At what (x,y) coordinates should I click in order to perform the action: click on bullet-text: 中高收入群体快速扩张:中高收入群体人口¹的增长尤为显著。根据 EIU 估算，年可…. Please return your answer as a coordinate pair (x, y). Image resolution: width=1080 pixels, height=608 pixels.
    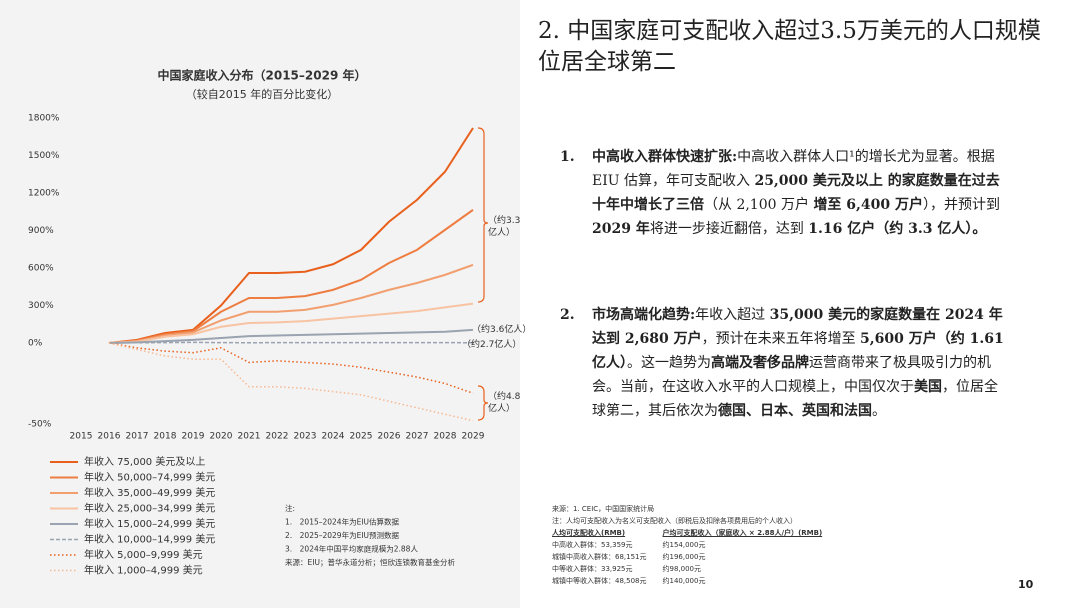
    Looking at the image, I should click on (798, 193).